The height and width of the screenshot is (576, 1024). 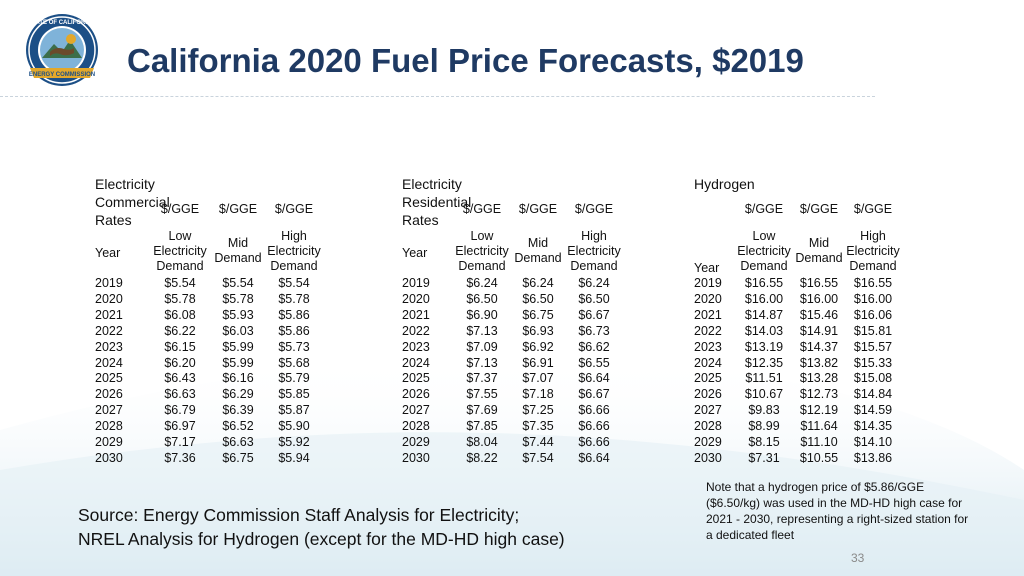 What do you see at coordinates (294, 378) in the screenshot?
I see `price-cell: $5.79` at bounding box center [294, 378].